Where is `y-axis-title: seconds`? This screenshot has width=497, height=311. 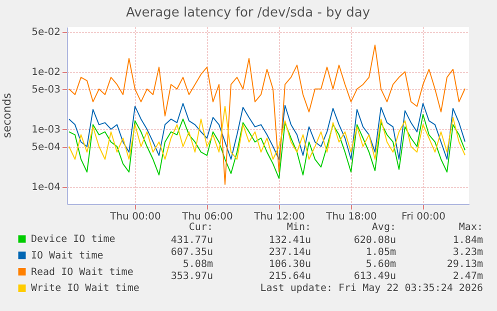 y-axis-title: seconds is located at coordinates (7, 115).